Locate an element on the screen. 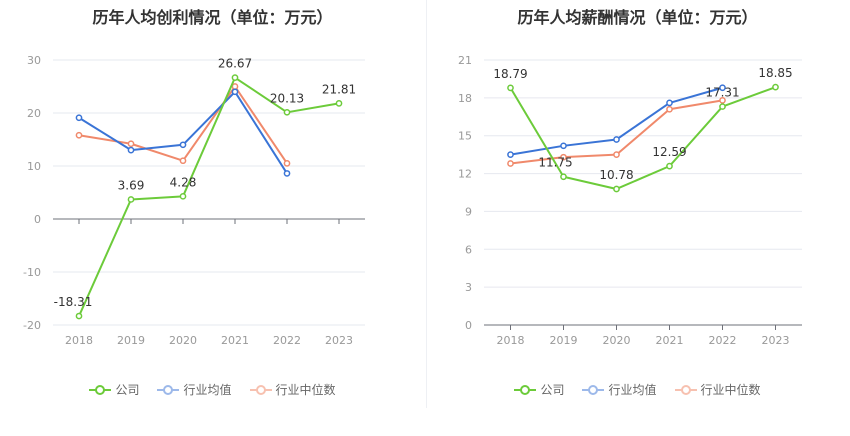 The height and width of the screenshot is (436, 850). data-label: 3.69 is located at coordinates (131, 185).